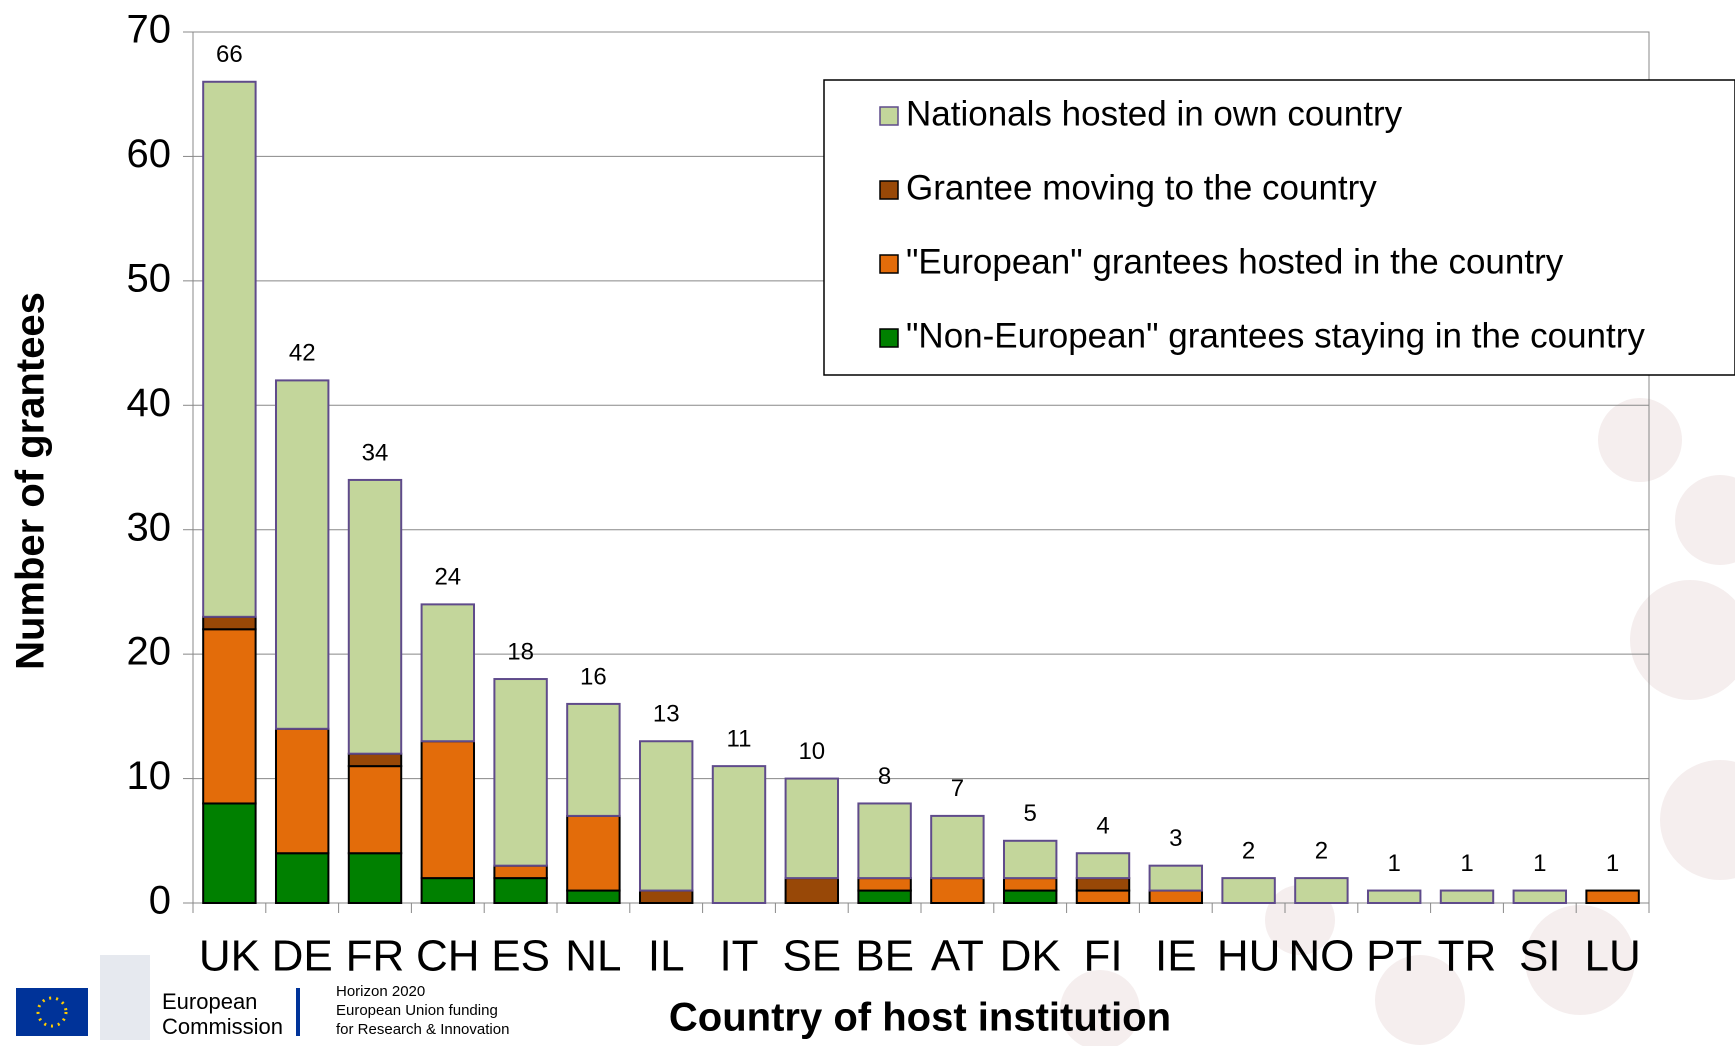 This screenshot has width=1735, height=1046. Describe the element at coordinates (149, 652) in the screenshot. I see `y-tick-label: 20` at that location.